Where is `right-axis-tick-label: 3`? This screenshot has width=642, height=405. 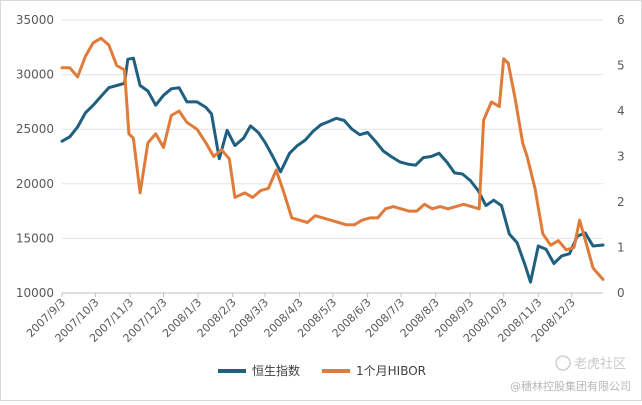
right-axis-tick-label: 3 is located at coordinates (621, 157).